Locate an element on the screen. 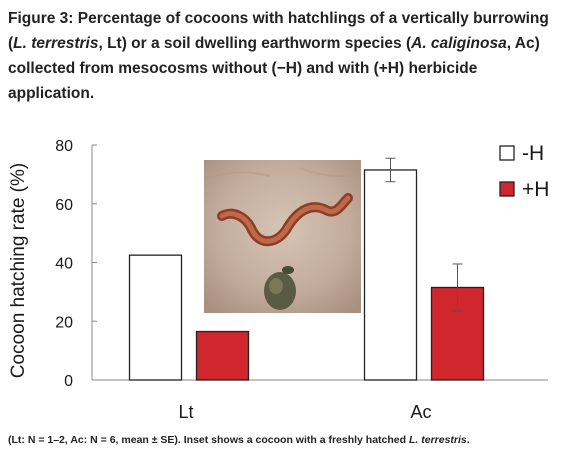  legend-label: +H is located at coordinates (535, 189).